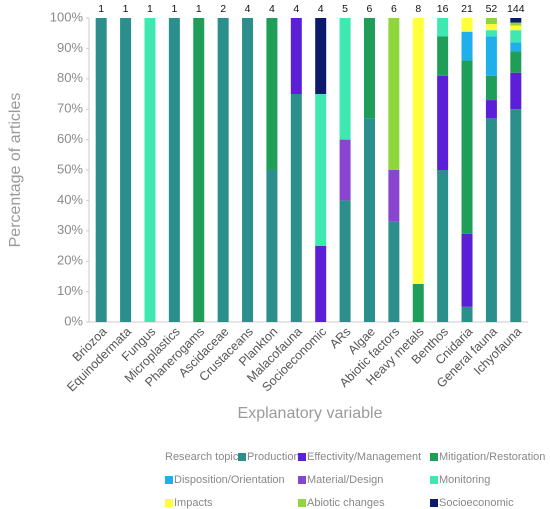 Image resolution: width=550 pixels, height=509 pixels. I want to click on legend-title: Research topic:, so click(203, 457).